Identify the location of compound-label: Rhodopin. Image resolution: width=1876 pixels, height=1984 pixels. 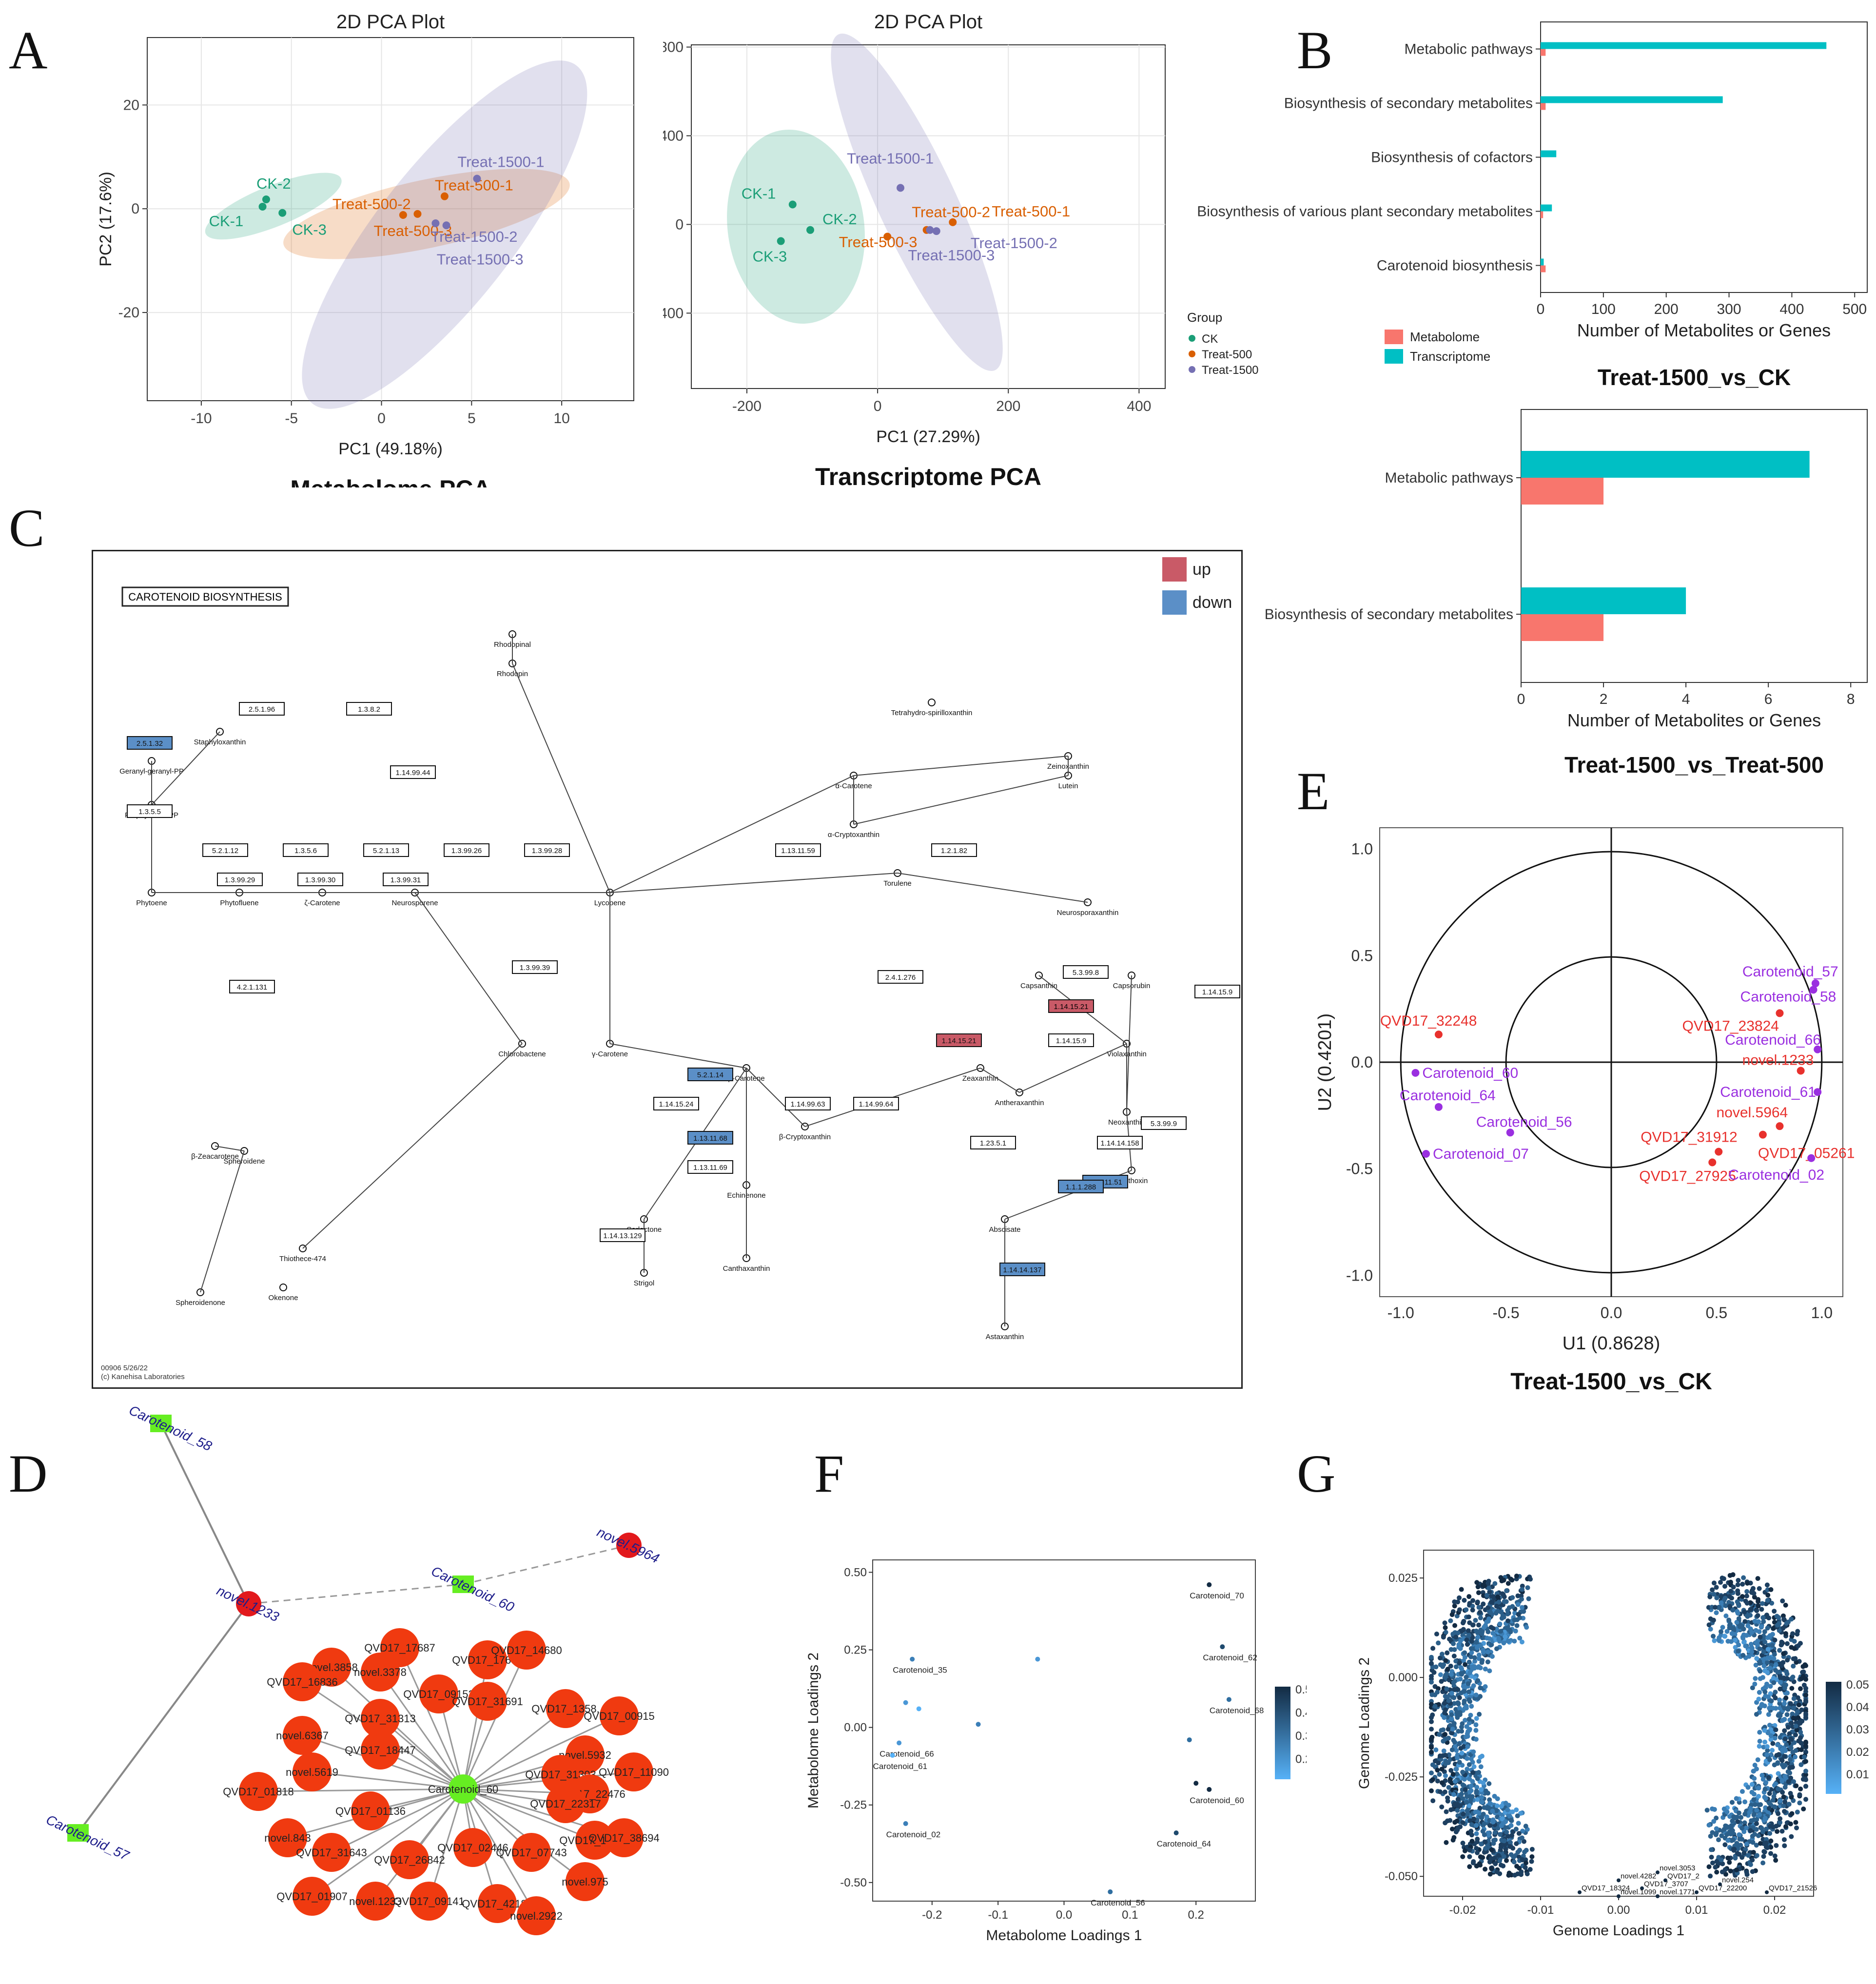
(512, 674).